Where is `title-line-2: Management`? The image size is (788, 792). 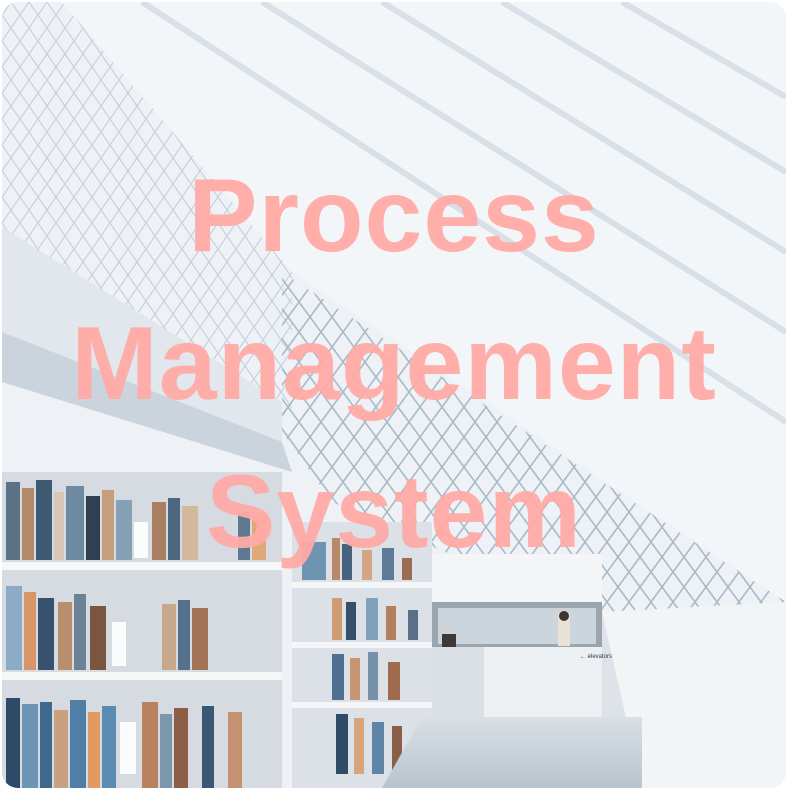 title-line-2: Management is located at coordinates (394, 364).